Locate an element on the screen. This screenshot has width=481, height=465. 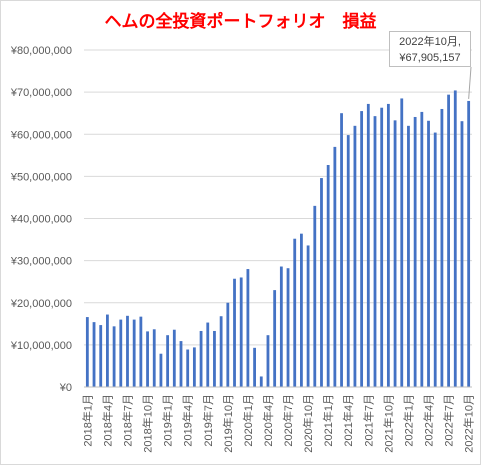
x-tick-label: 2019年4月 is located at coordinates (188, 420).